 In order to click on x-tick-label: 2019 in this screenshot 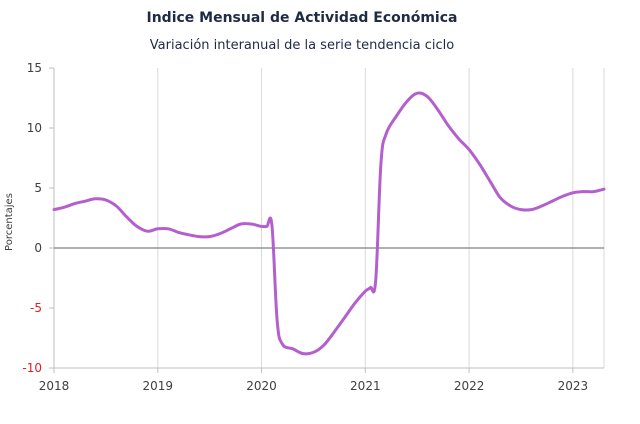, I will do `click(158, 386)`.